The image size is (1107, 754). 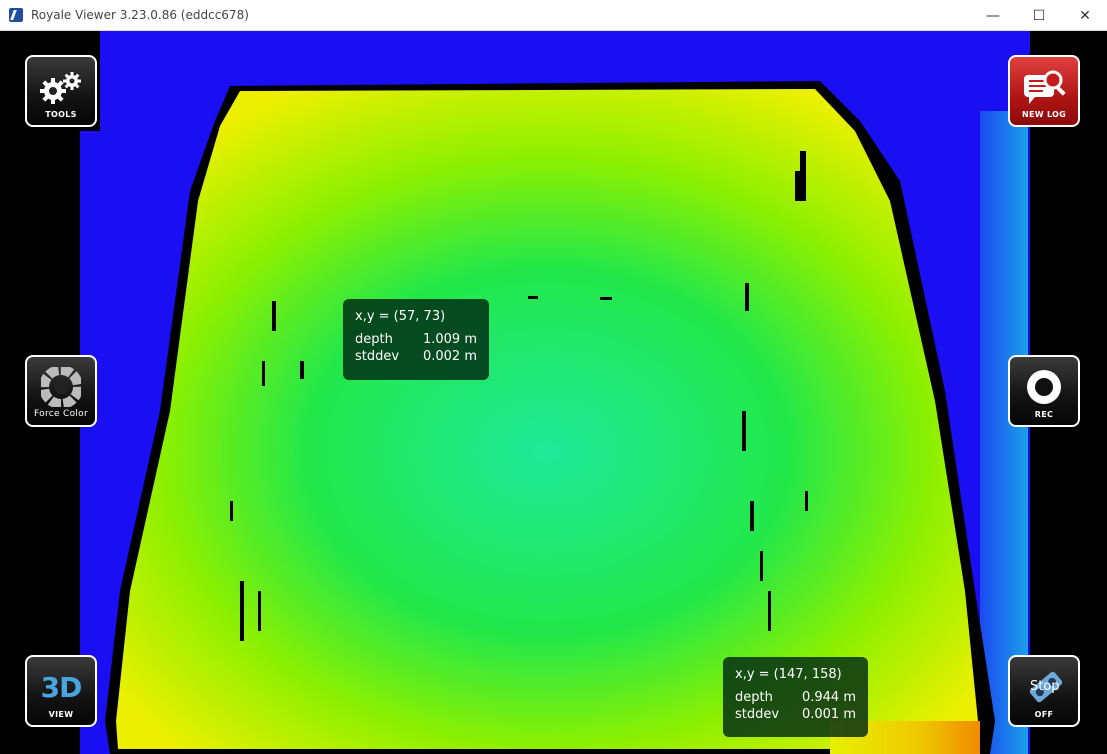 What do you see at coordinates (1044, 387) in the screenshot?
I see `record-icon` at bounding box center [1044, 387].